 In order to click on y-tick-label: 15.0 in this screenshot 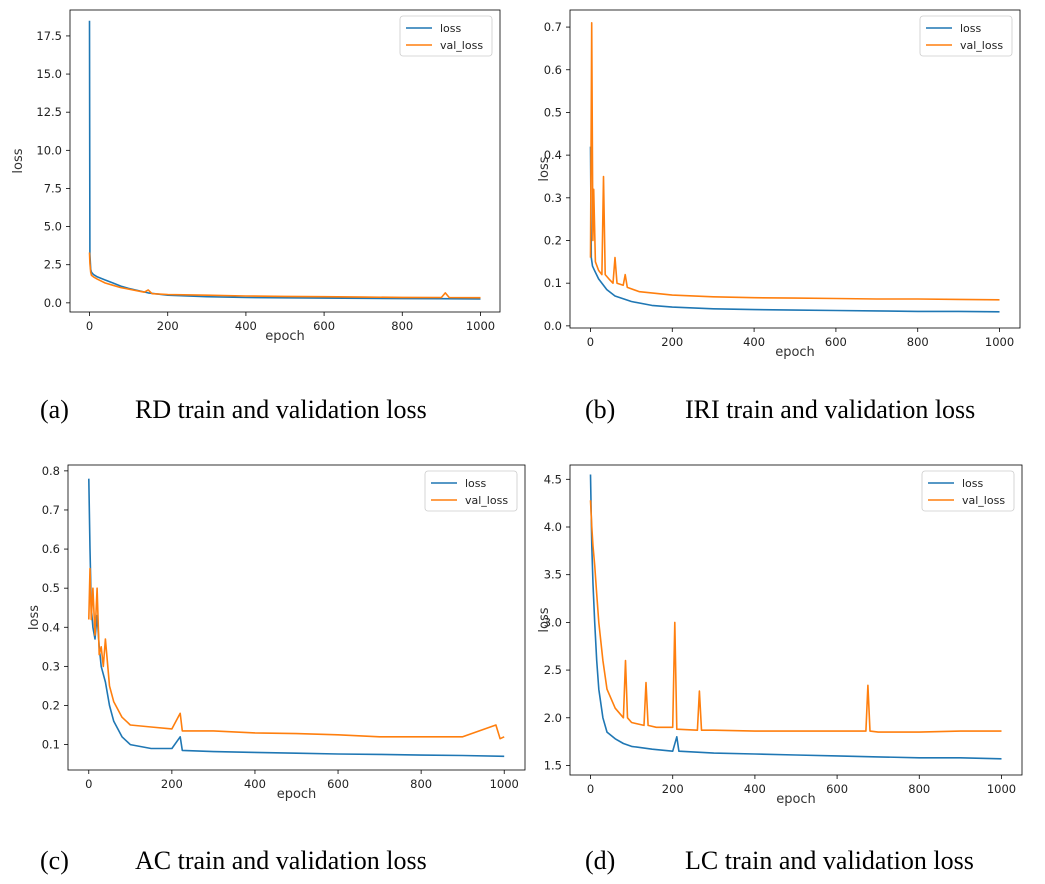, I will do `click(49, 74)`.